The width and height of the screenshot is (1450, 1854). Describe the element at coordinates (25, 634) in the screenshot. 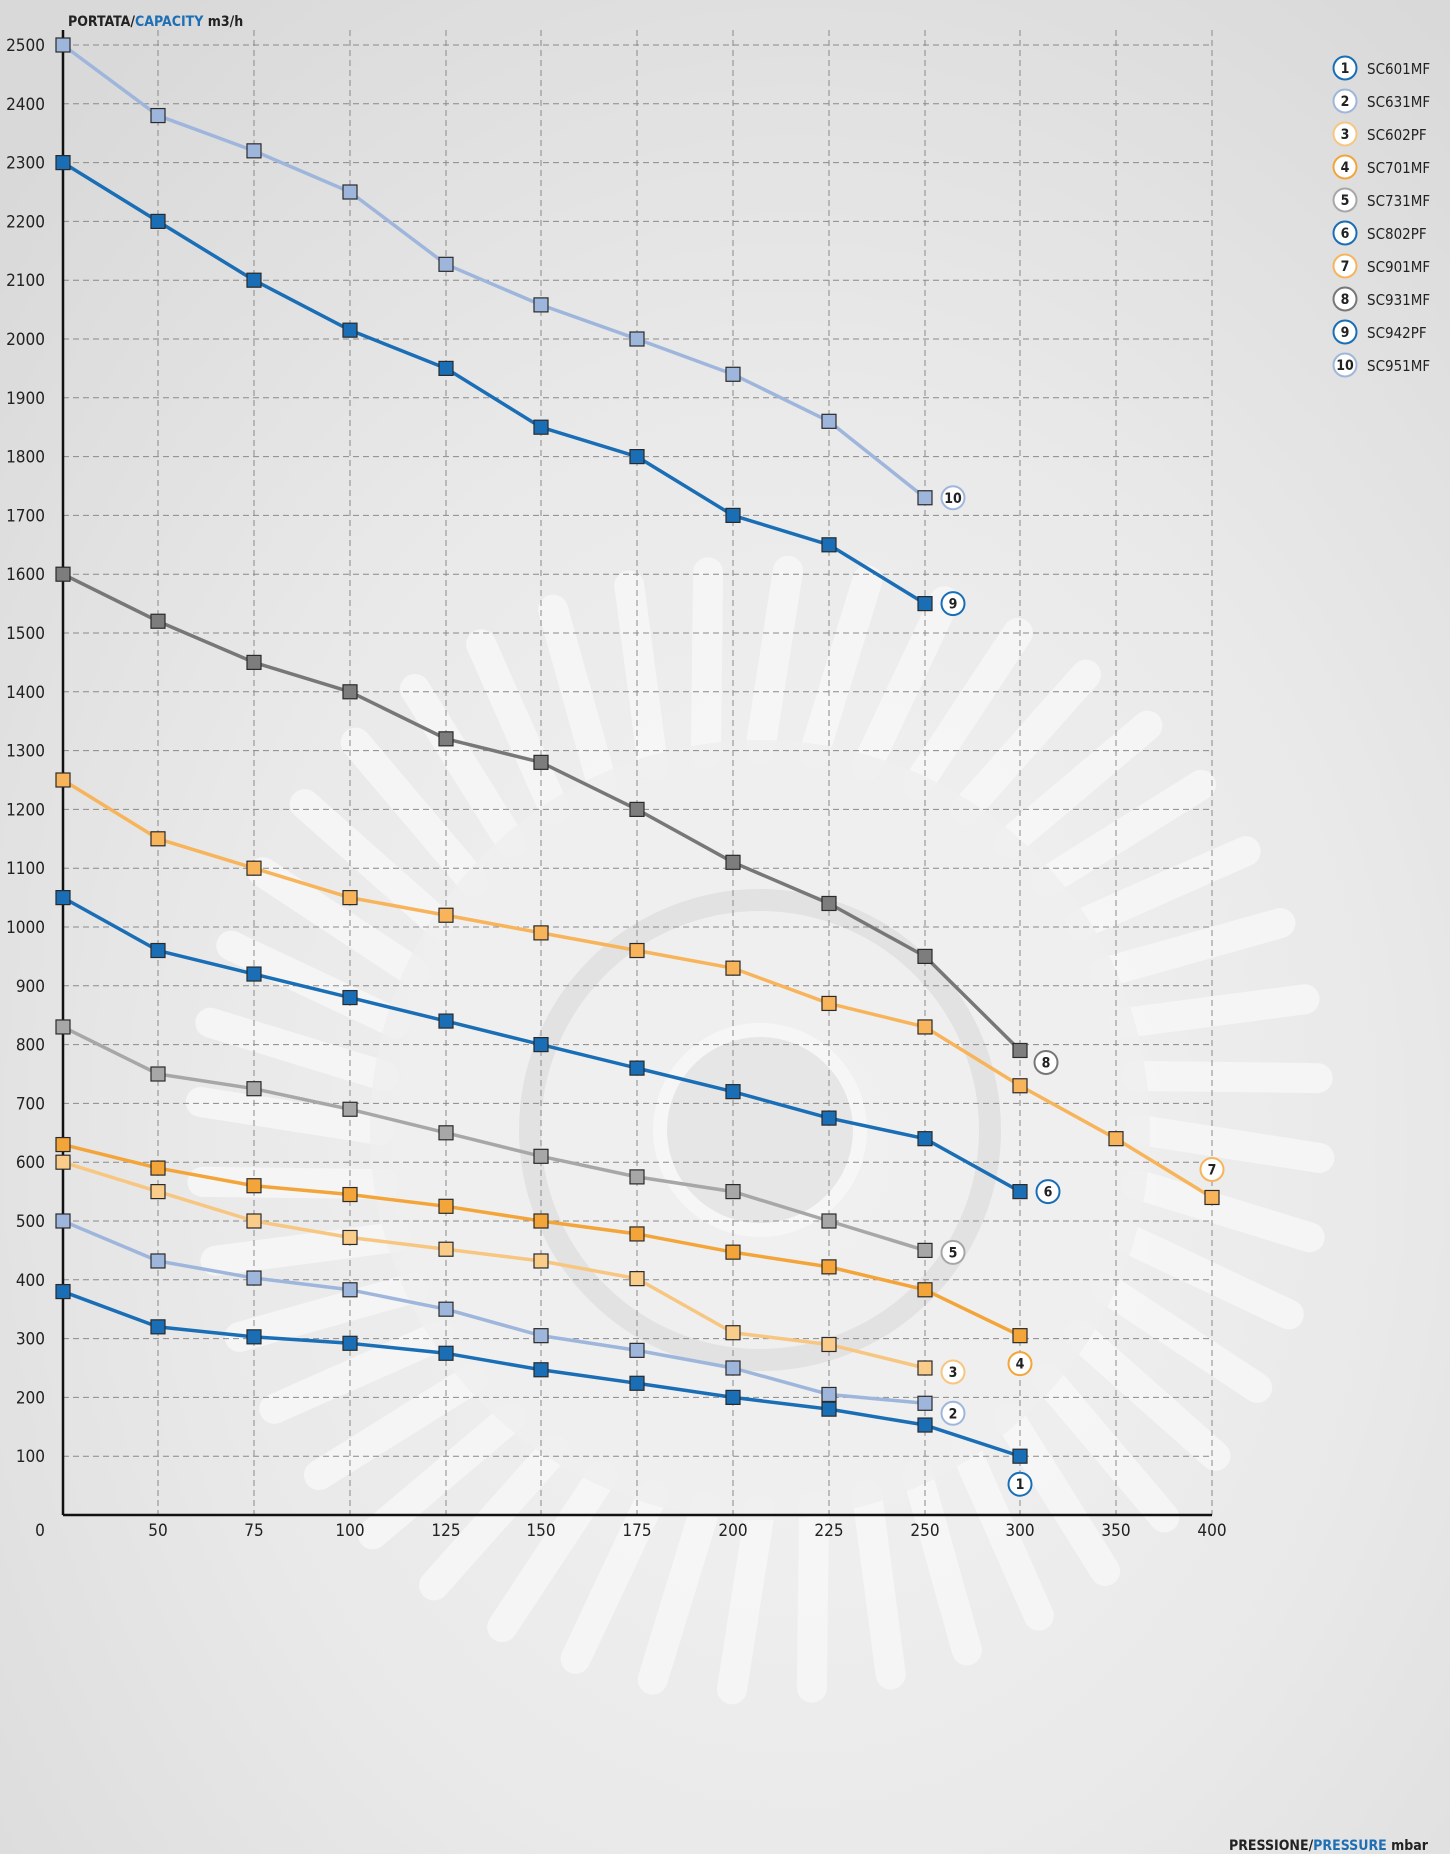

I see `y-tick-label: 1500` at that location.